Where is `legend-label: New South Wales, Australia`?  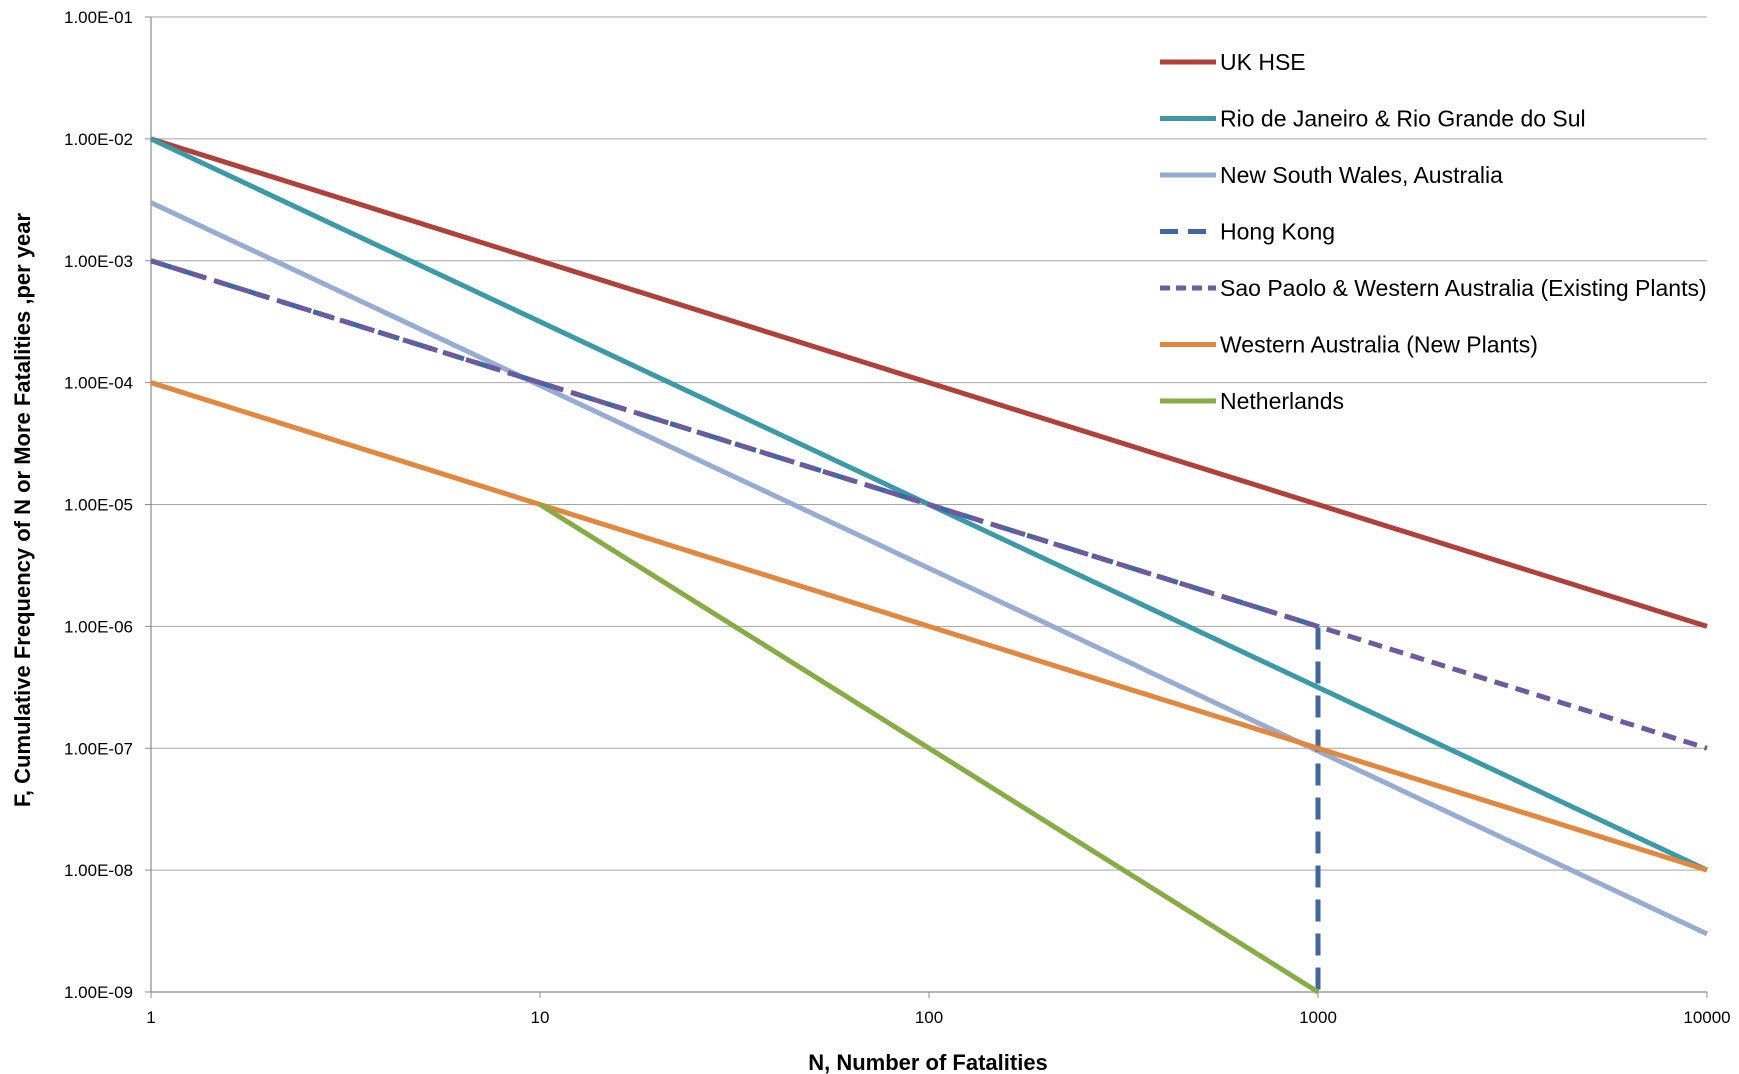
legend-label: New South Wales, Australia is located at coordinates (1361, 175).